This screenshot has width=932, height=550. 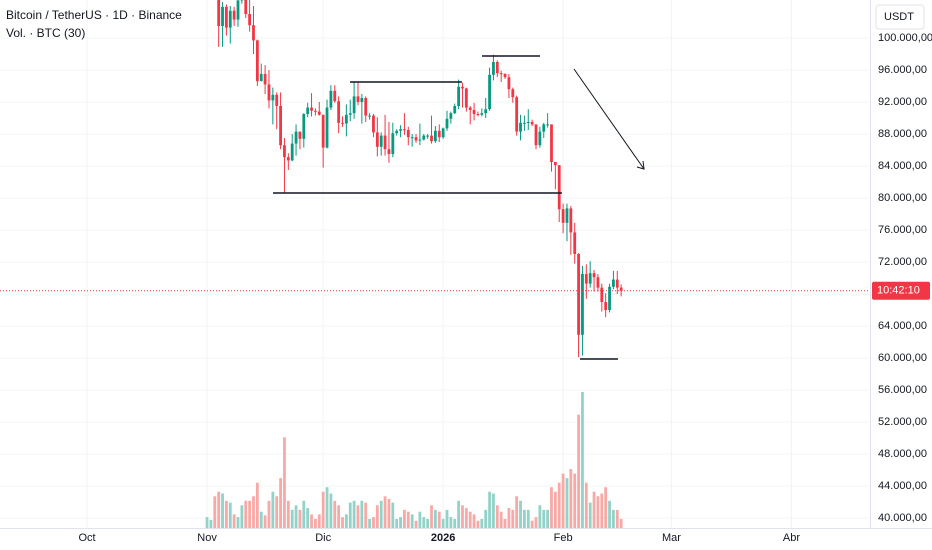 I want to click on y-tick-label: 84.000,00, so click(x=902, y=166).